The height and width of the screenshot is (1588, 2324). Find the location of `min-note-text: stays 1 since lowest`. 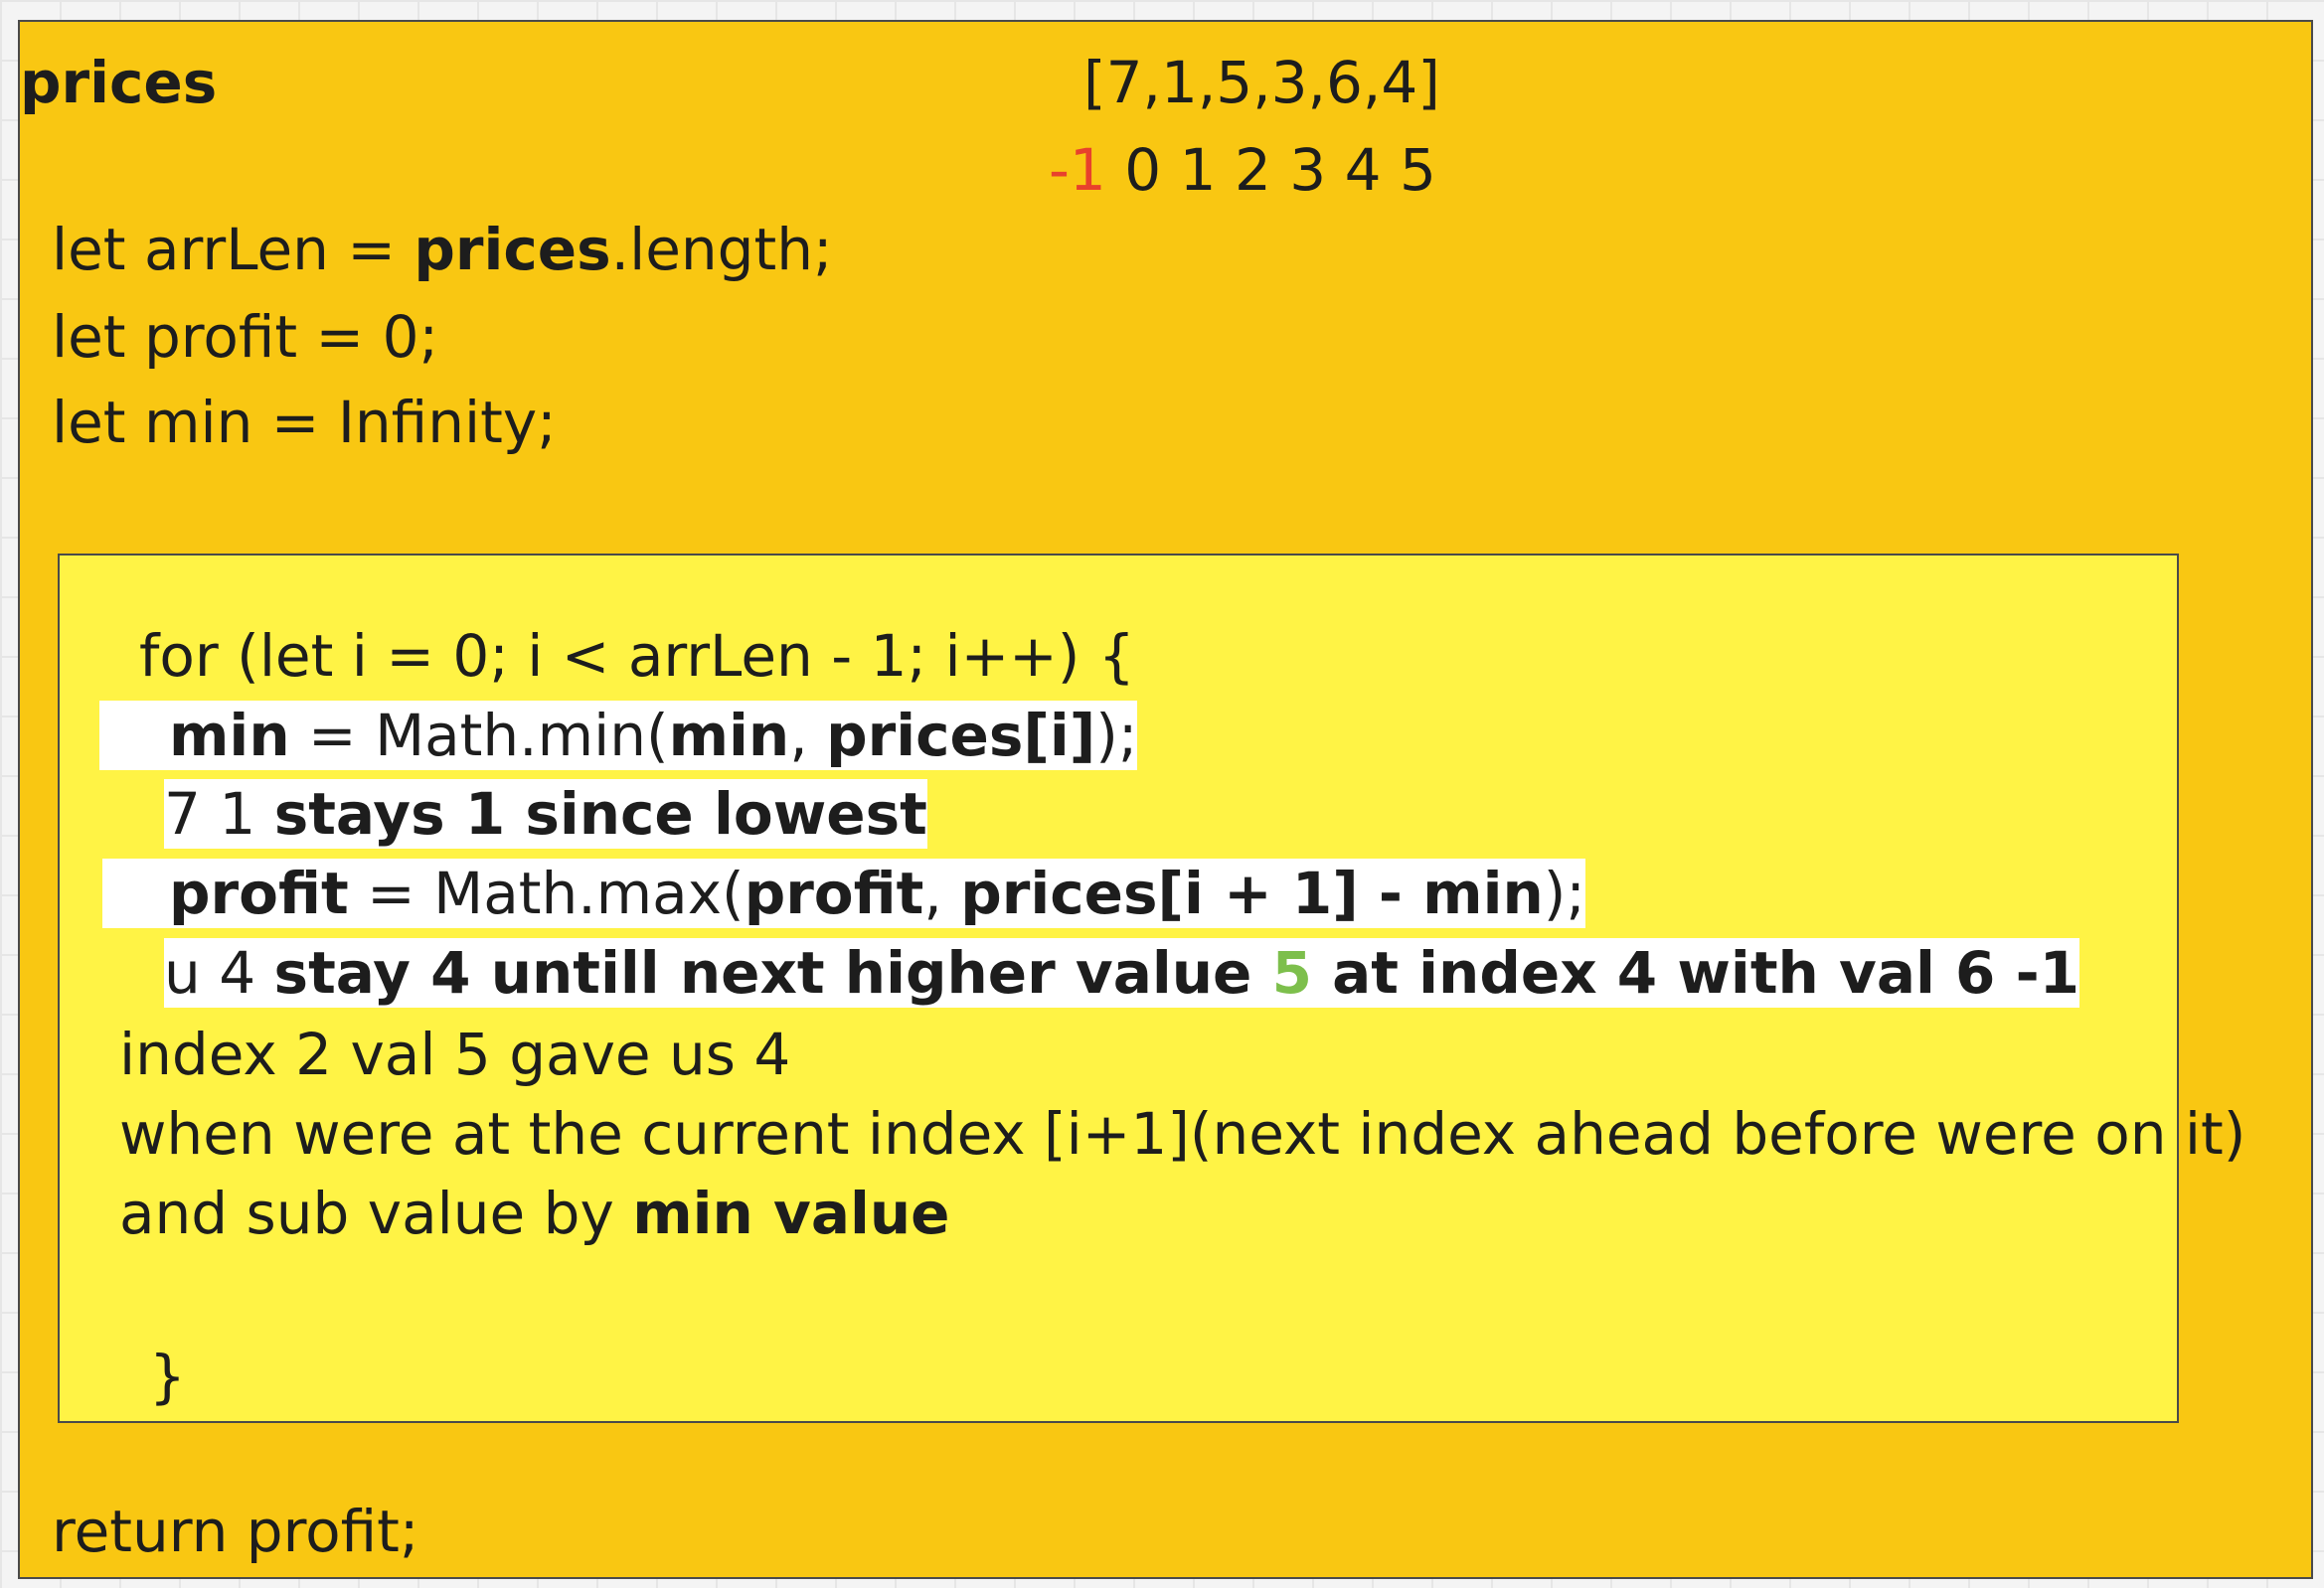

min-note-text: stays 1 since lowest is located at coordinates (600, 814).